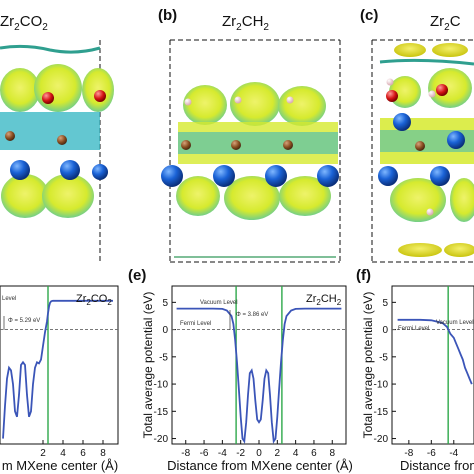  What do you see at coordinates (240, 453) in the screenshot?
I see `x-tick-label: -2` at bounding box center [240, 453].